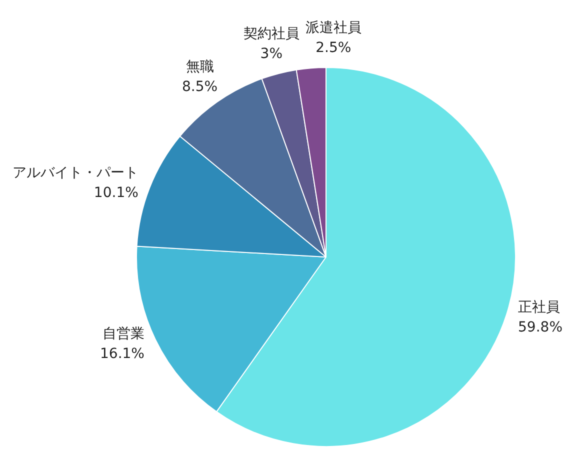 The height and width of the screenshot is (462, 576). I want to click on data-label: 8.5%, so click(200, 87).